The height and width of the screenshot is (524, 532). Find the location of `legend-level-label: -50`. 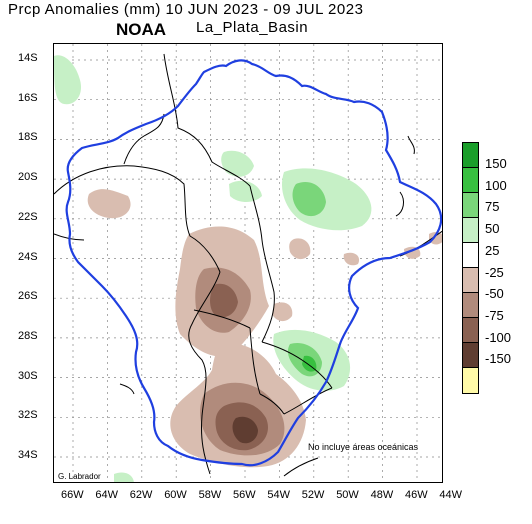

legend-level-label: -50 is located at coordinates (494, 294).